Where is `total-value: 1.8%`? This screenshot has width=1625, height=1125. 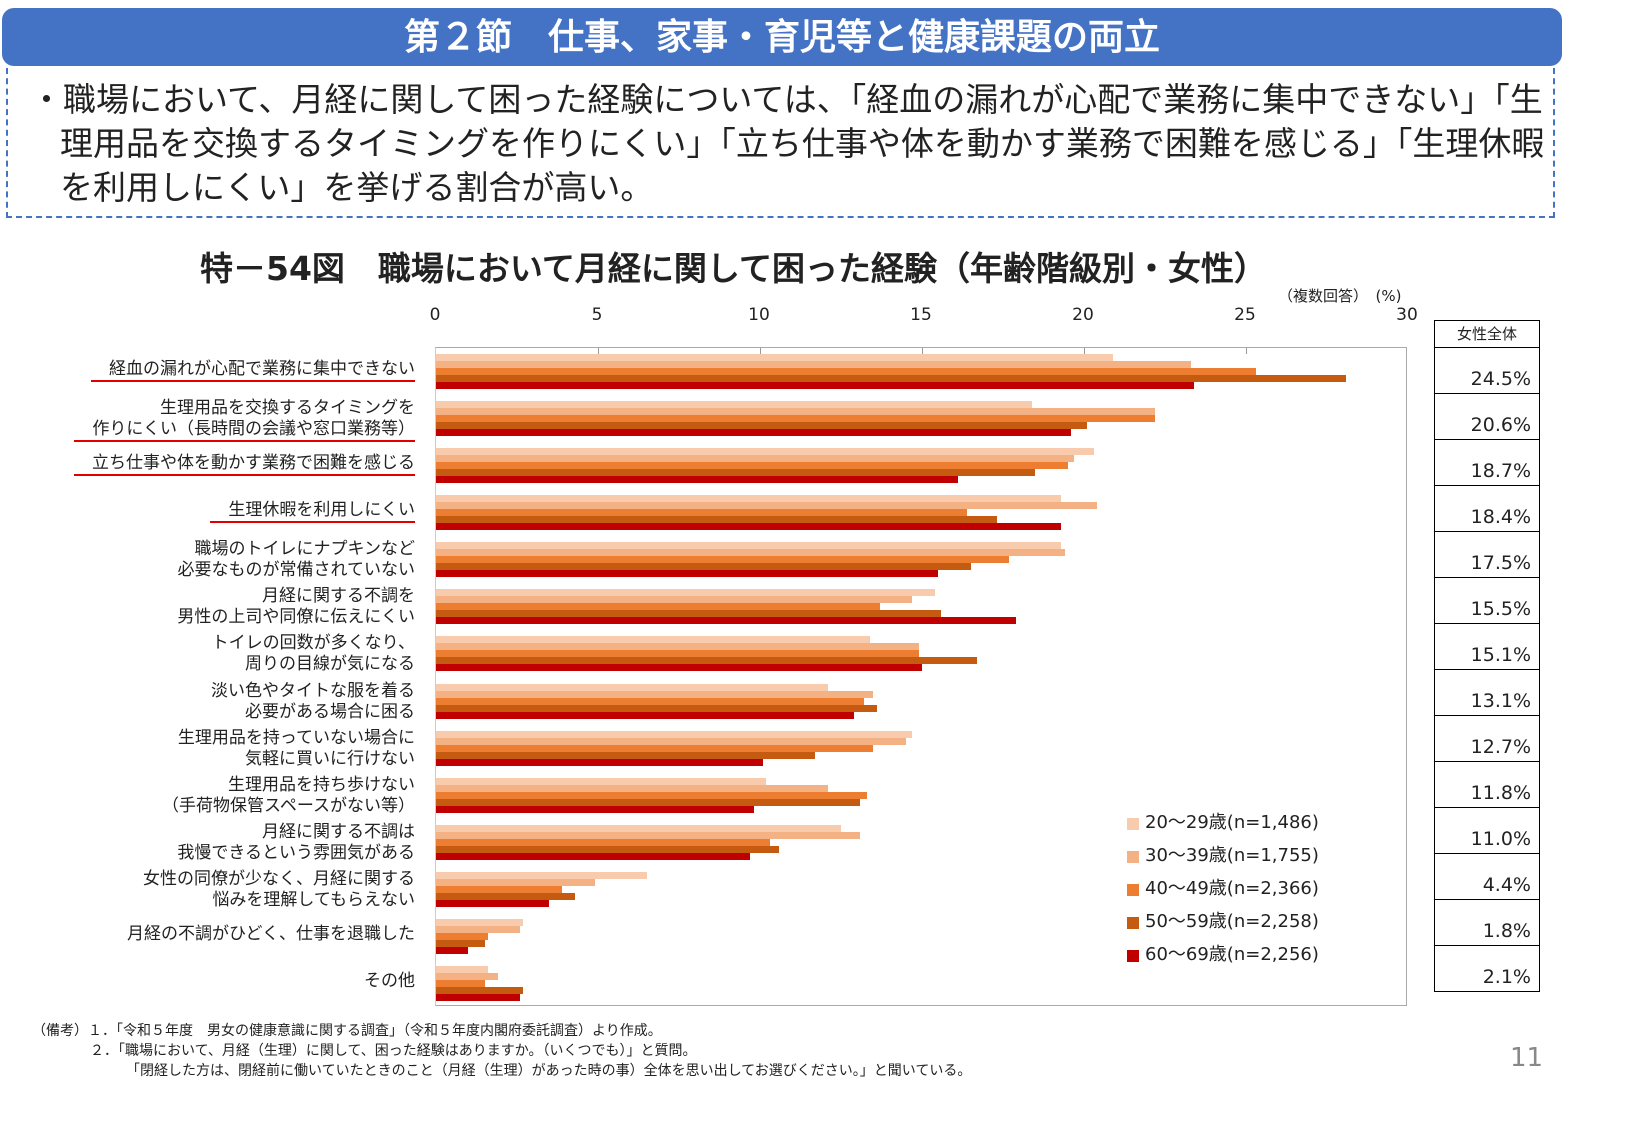
total-value: 1.8% is located at coordinates (1487, 923).